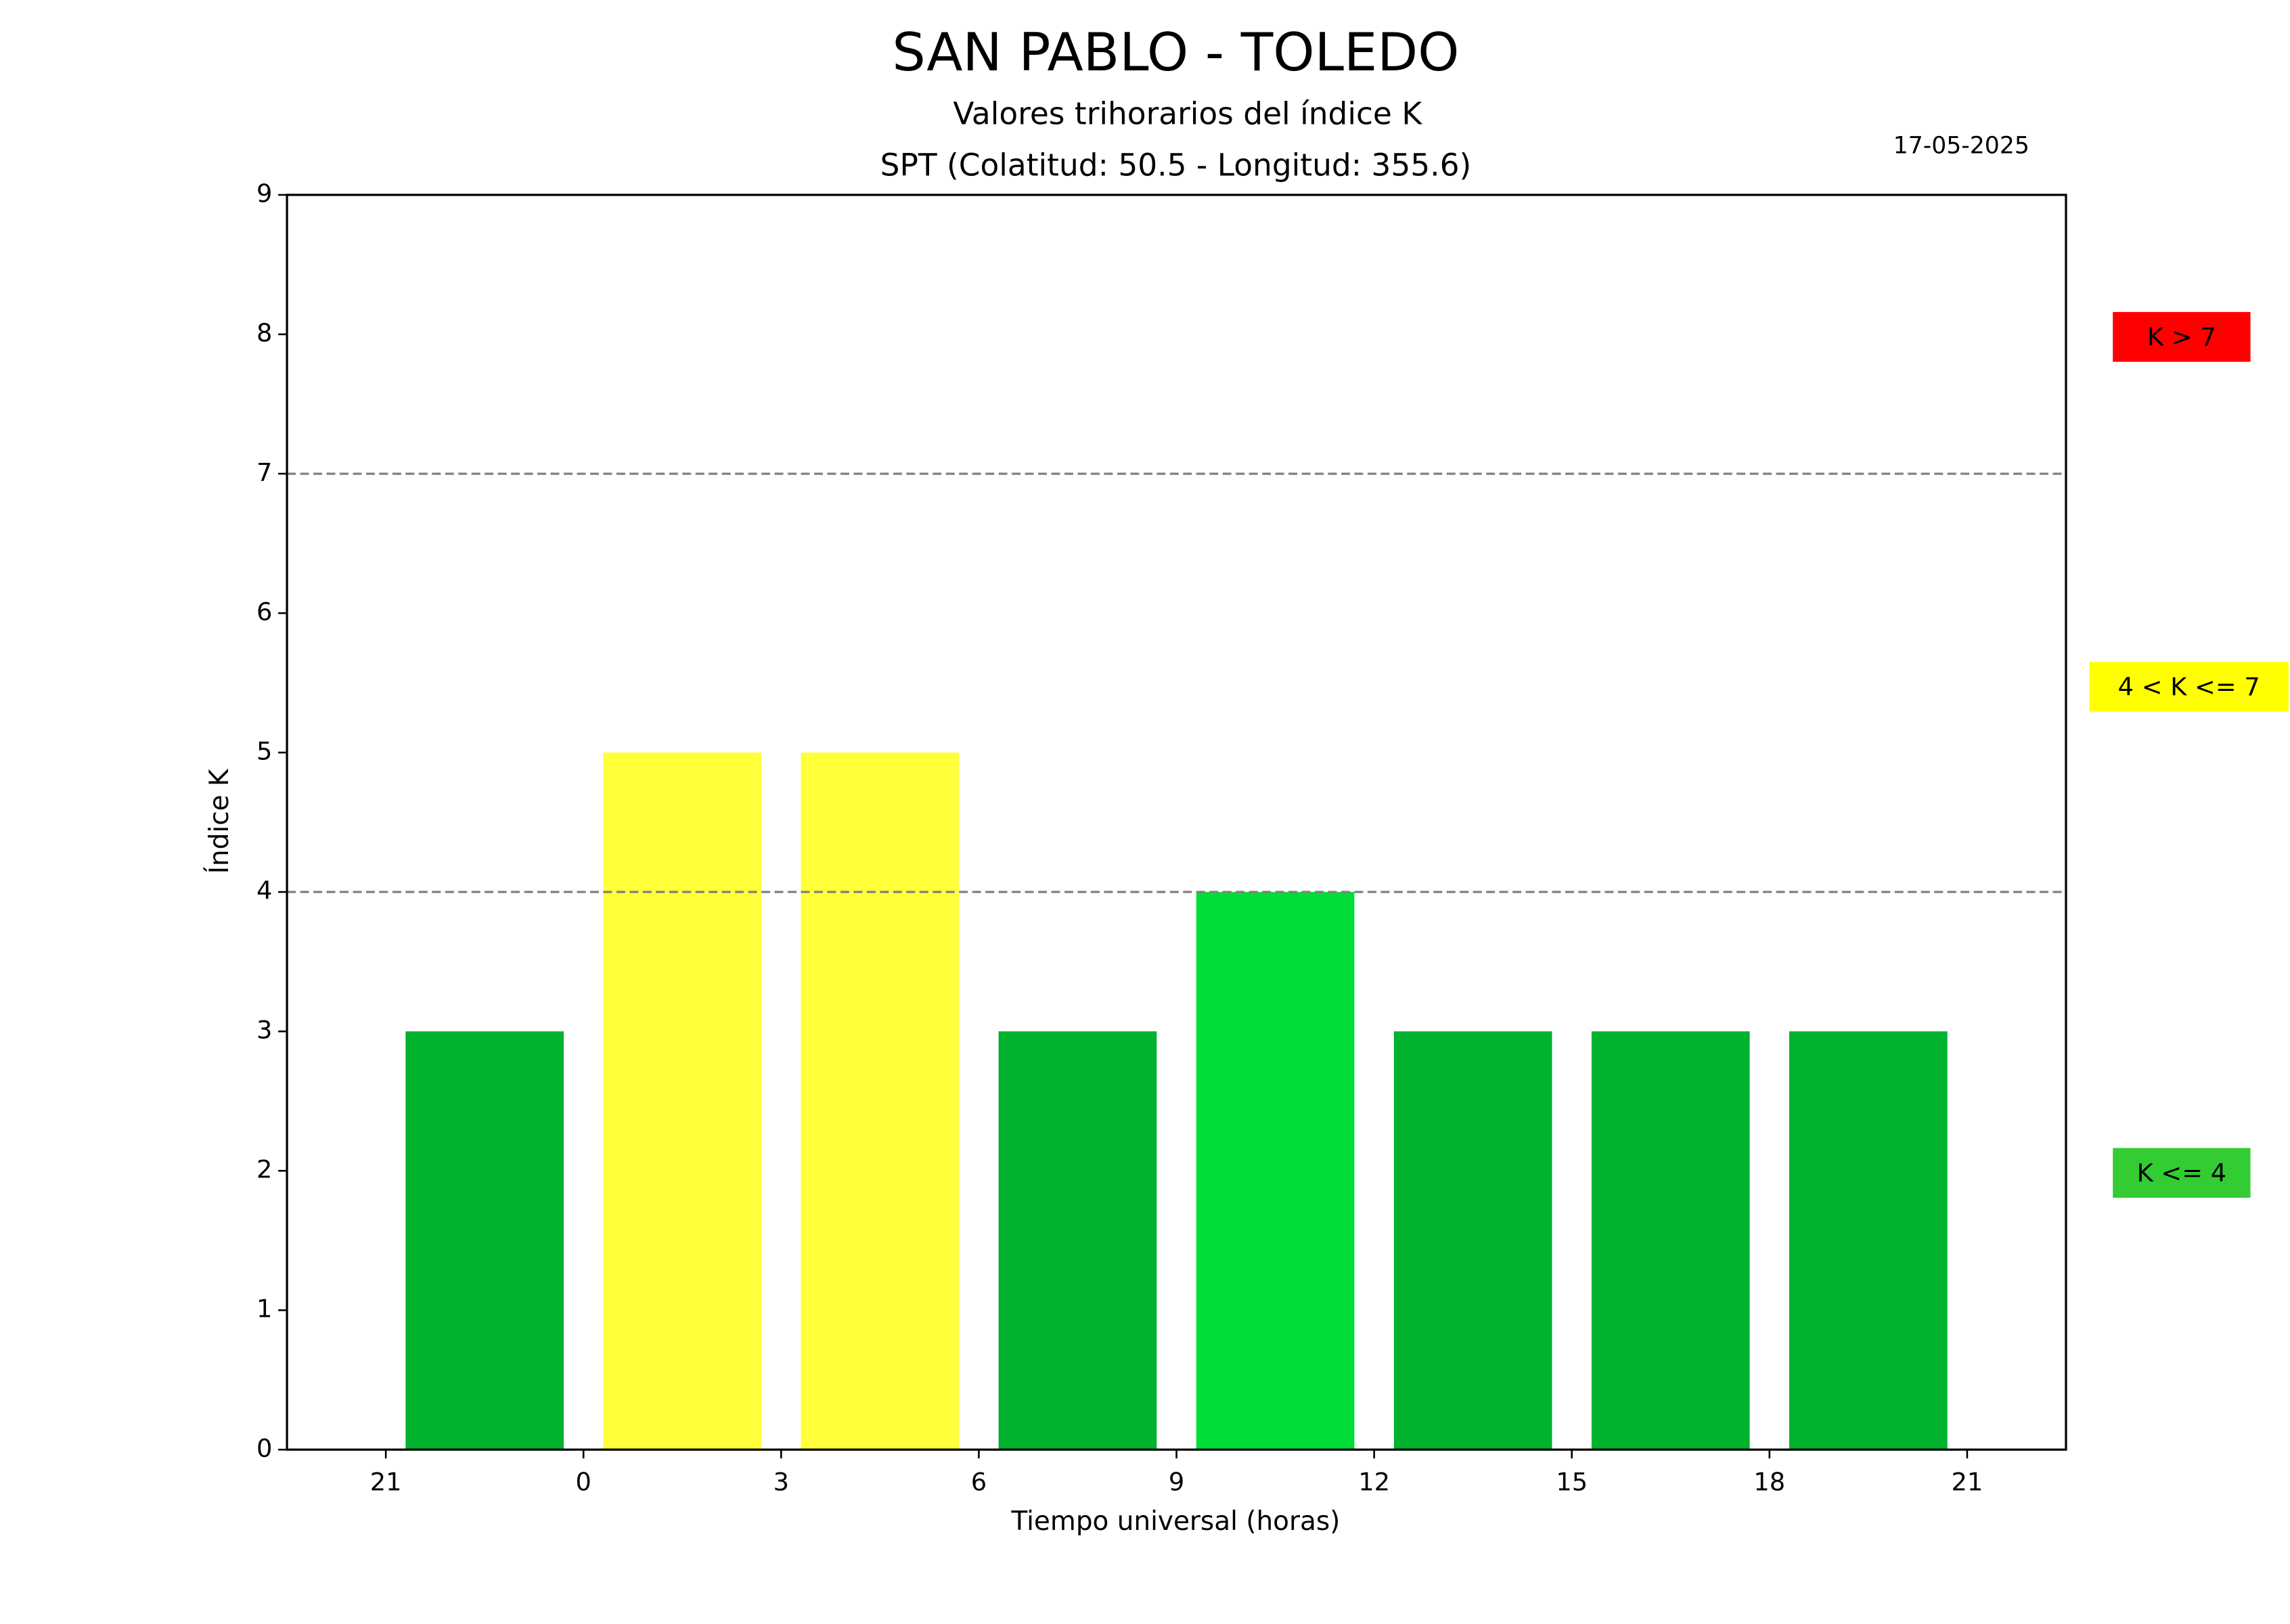  I want to click on legend-label: 4 < K <= 7, so click(2189, 687).